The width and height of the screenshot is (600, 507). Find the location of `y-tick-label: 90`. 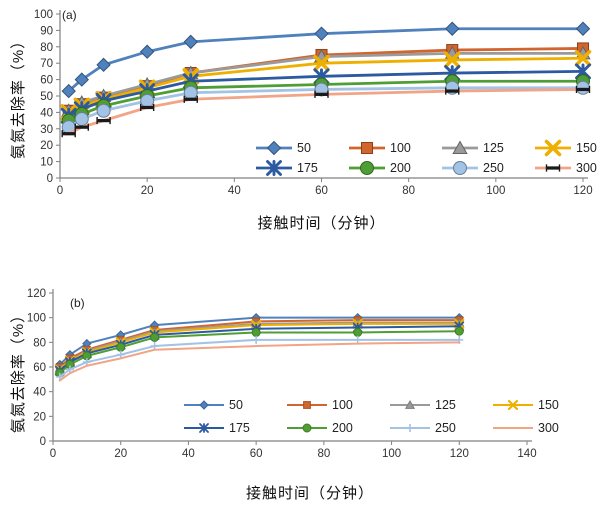

y-tick-label: 90 is located at coordinates (46, 31).